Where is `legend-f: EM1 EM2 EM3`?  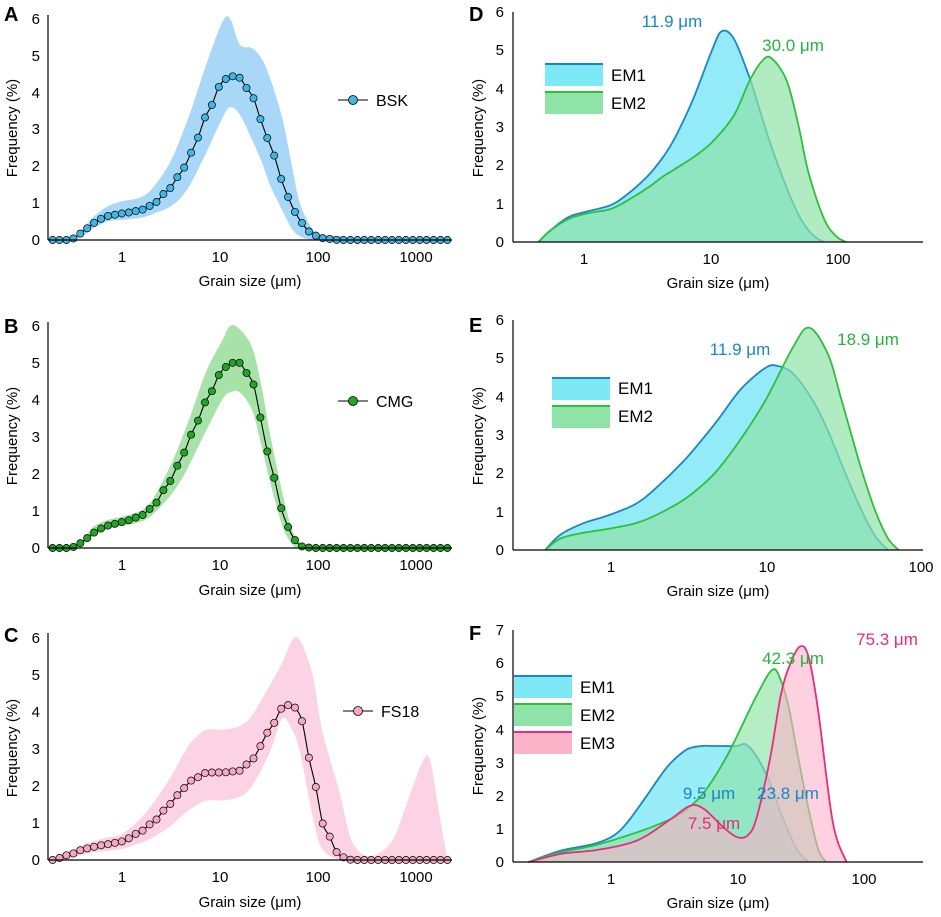 legend-f: EM1 EM2 EM3 is located at coordinates (564, 714).